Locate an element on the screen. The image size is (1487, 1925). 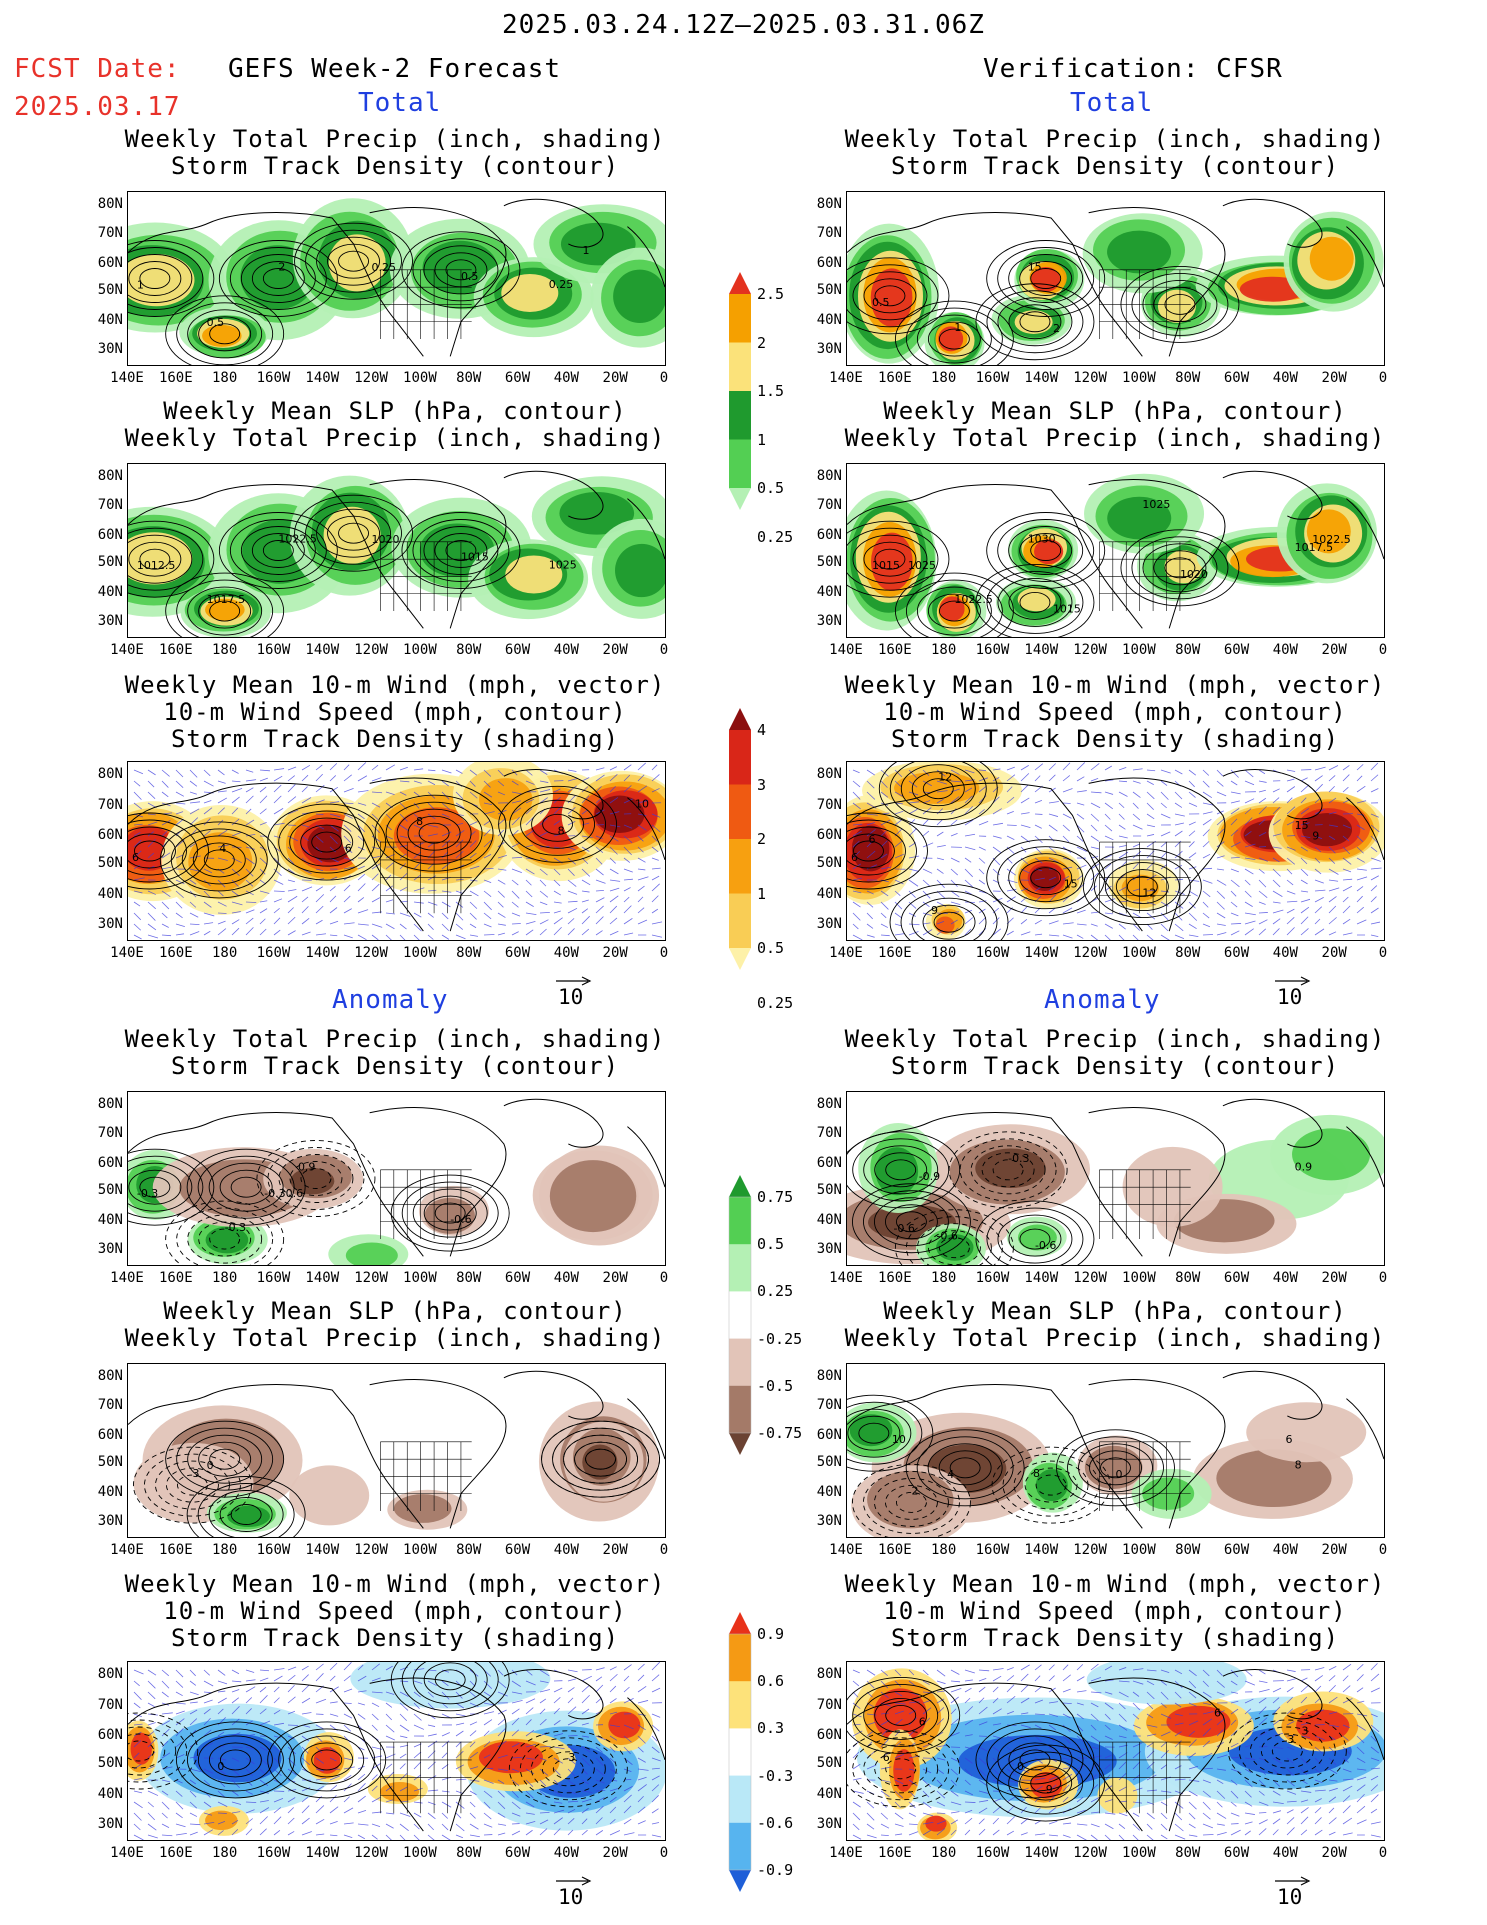
colorbar-label: 0.5 is located at coordinates (771, 488).